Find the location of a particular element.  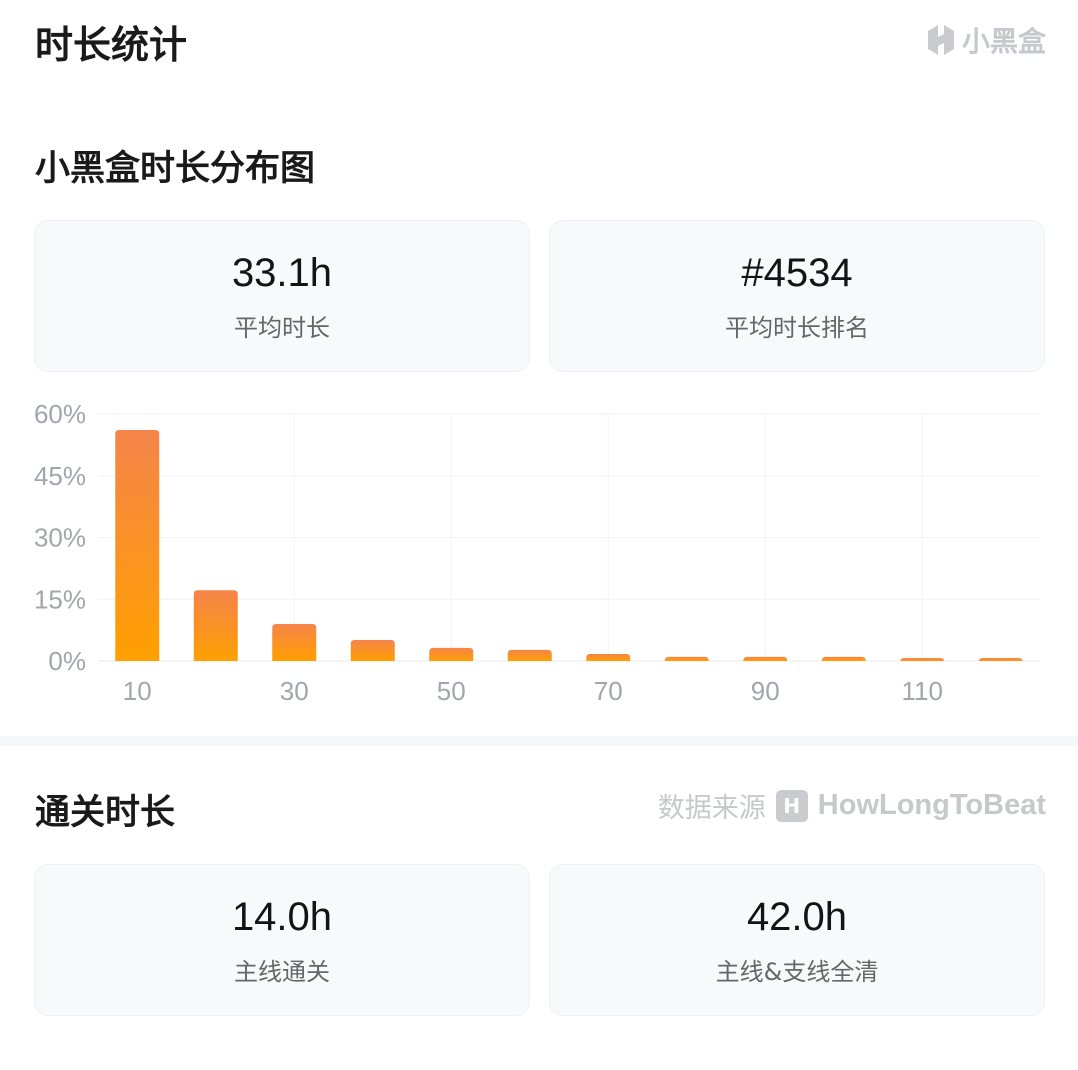

stat-label: 主线&支线全清 is located at coordinates (797, 972).